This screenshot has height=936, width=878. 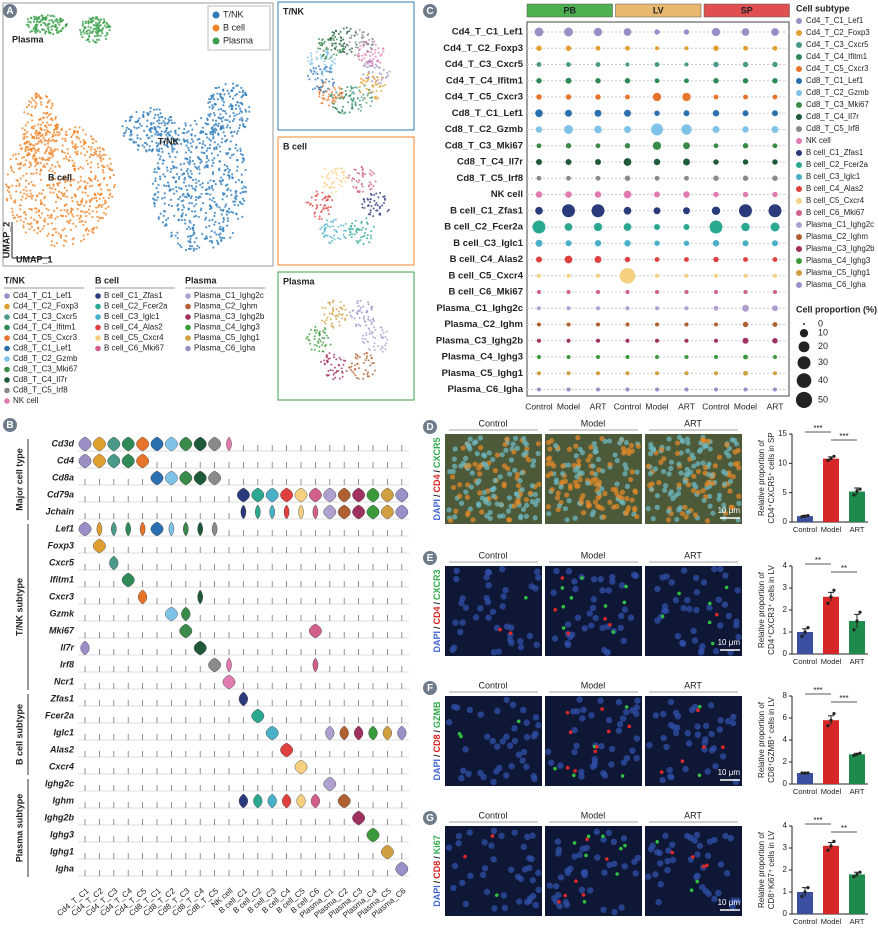 I want to click on legend-label: Plasma_C4_Ighg3, so click(x=227, y=327).